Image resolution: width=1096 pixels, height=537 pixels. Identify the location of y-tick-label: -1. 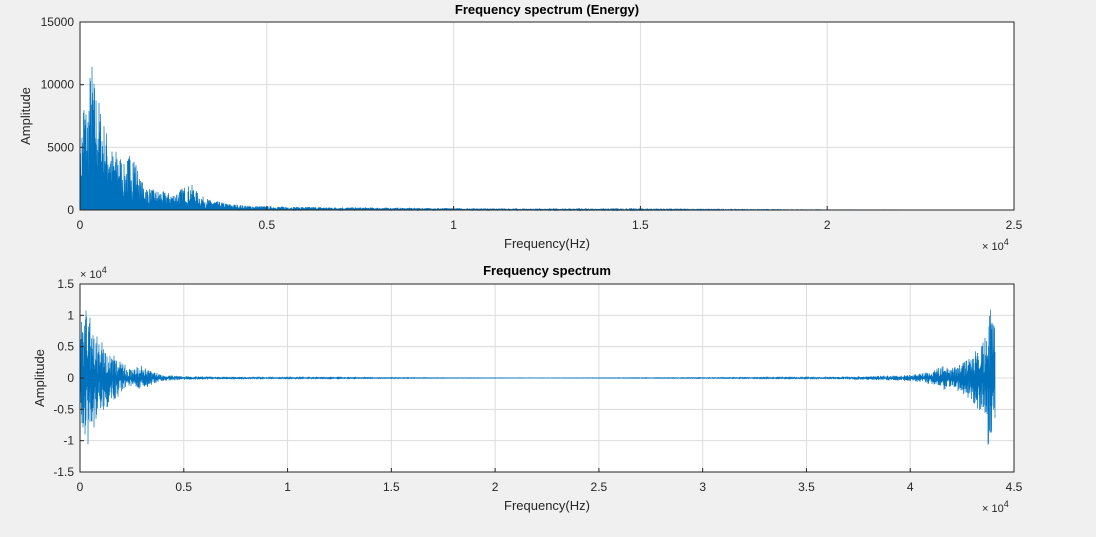
(68, 441).